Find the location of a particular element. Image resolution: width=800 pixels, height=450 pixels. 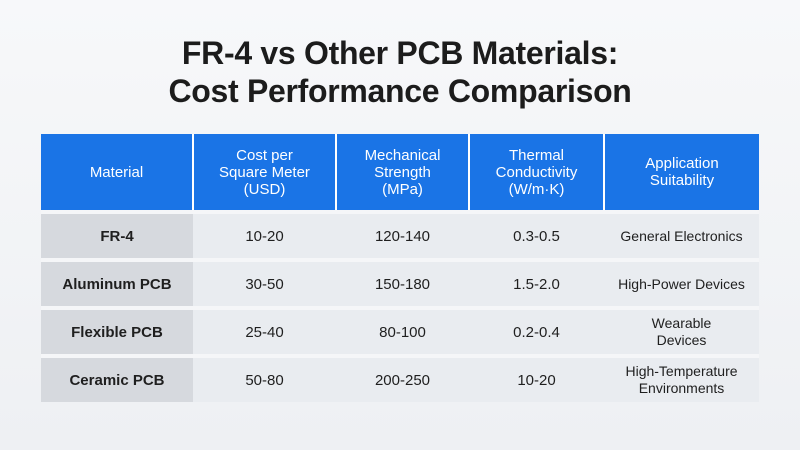

cell-line: Wearable is located at coordinates (681, 323).